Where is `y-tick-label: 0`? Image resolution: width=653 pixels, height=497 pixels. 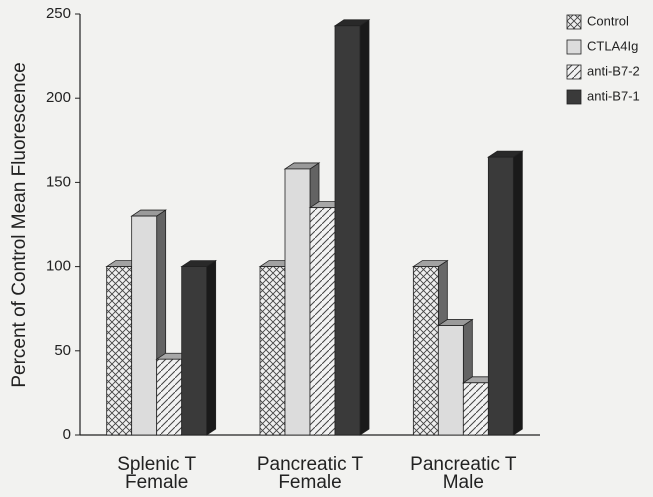
y-tick-label: 0 is located at coordinates (67, 434).